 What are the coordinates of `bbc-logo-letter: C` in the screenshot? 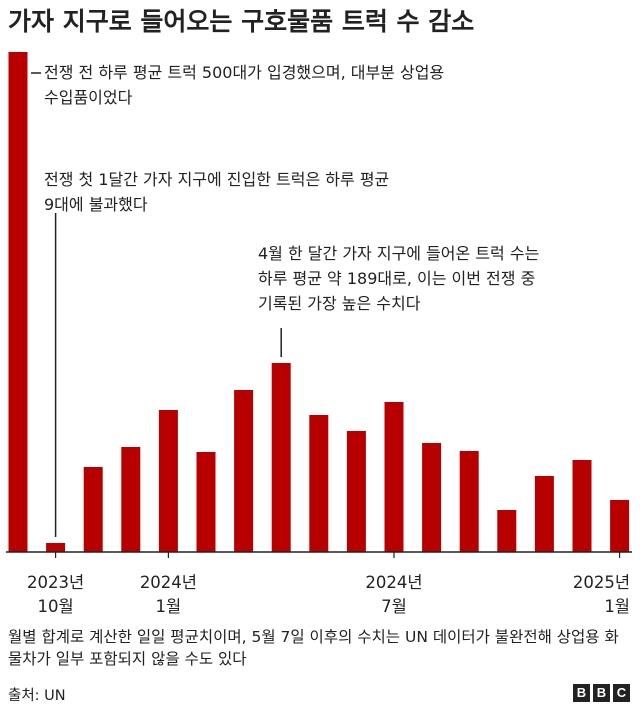 It's located at (621, 693).